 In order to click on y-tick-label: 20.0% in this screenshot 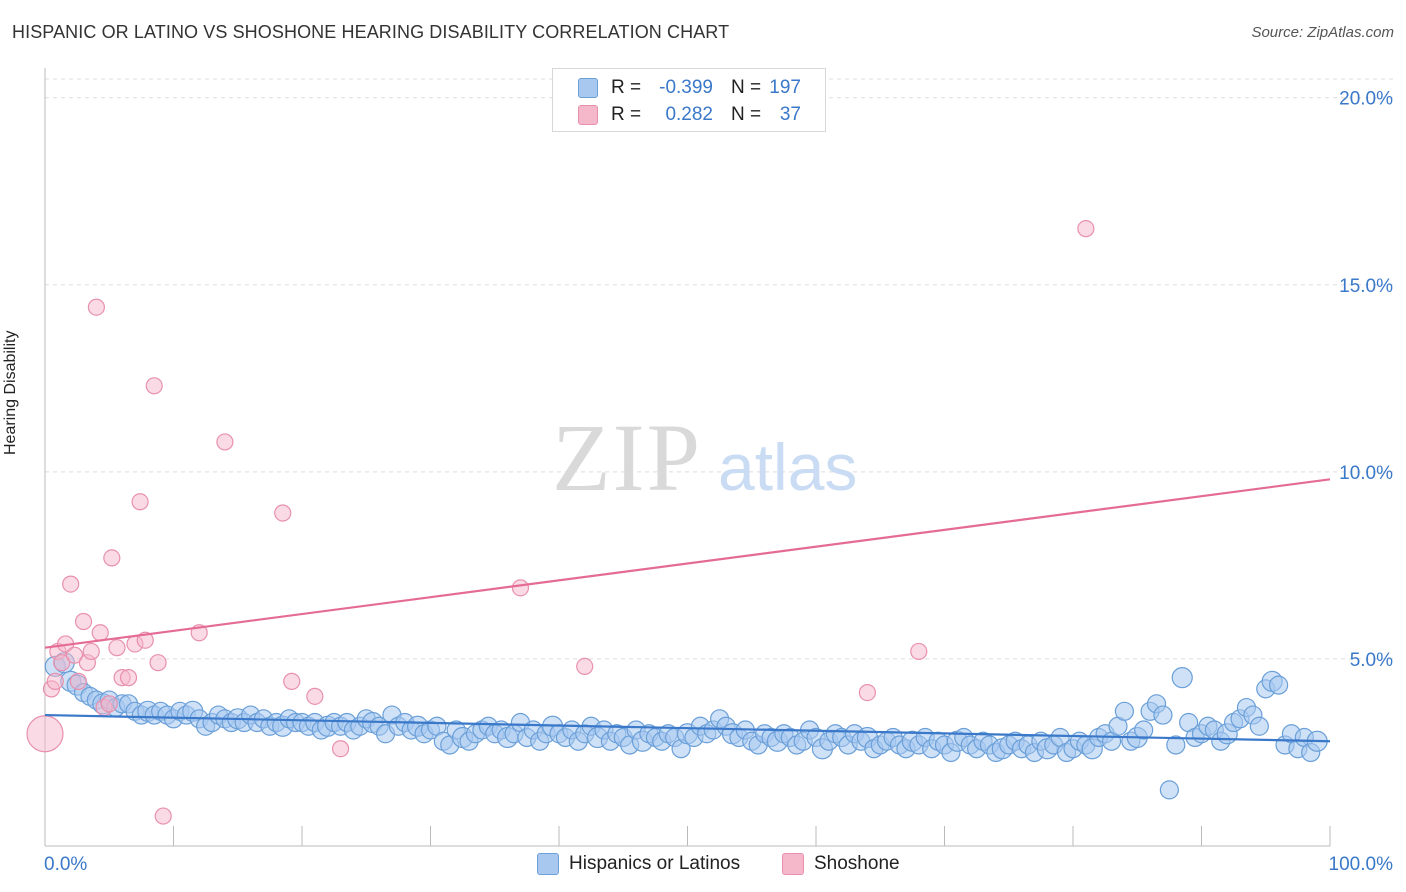, I will do `click(1366, 99)`.